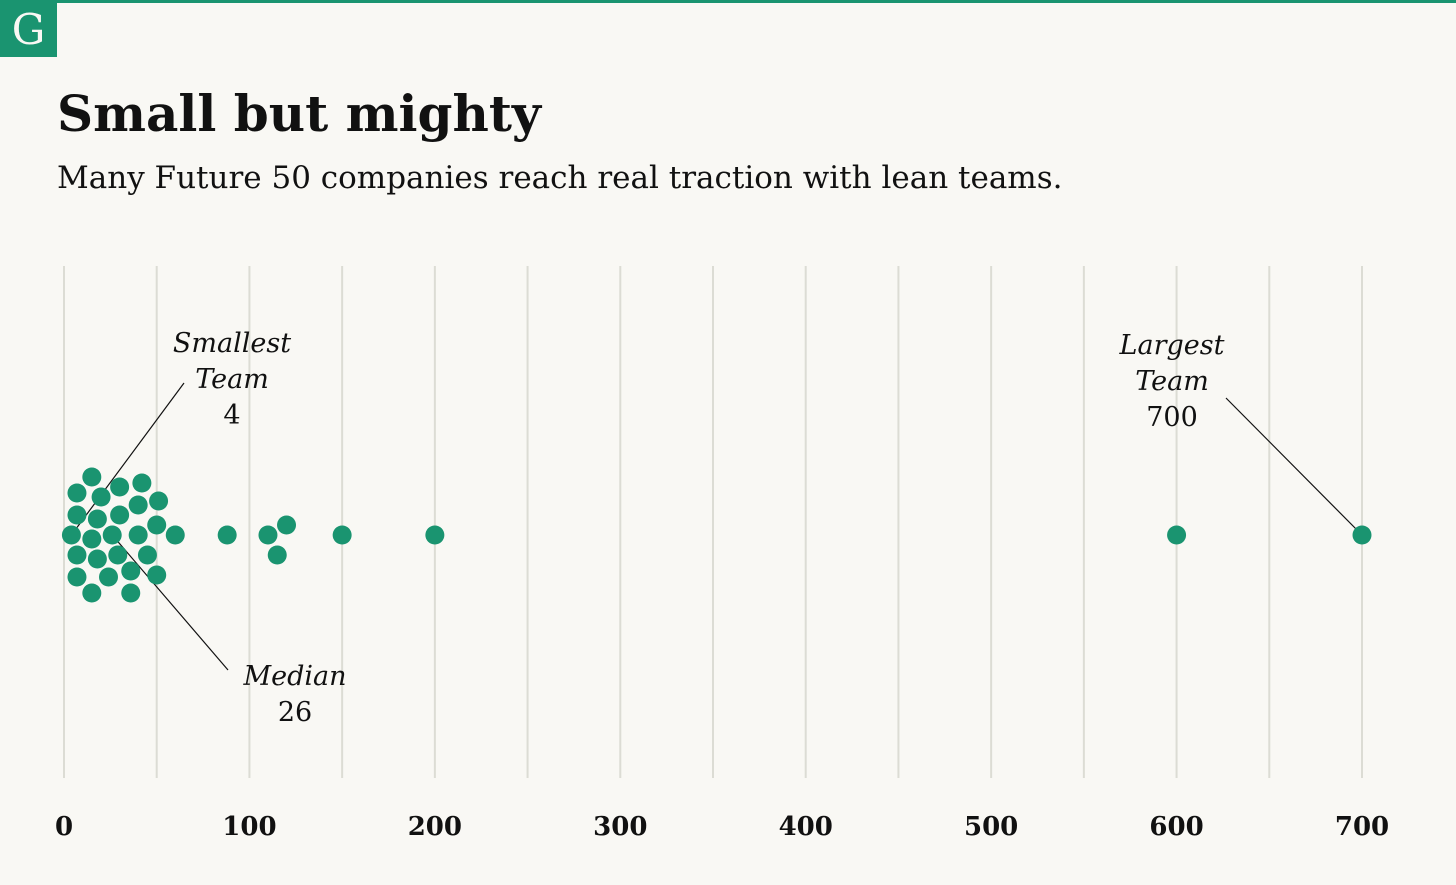  What do you see at coordinates (64, 827) in the screenshot?
I see `x-tick-label: 0` at bounding box center [64, 827].